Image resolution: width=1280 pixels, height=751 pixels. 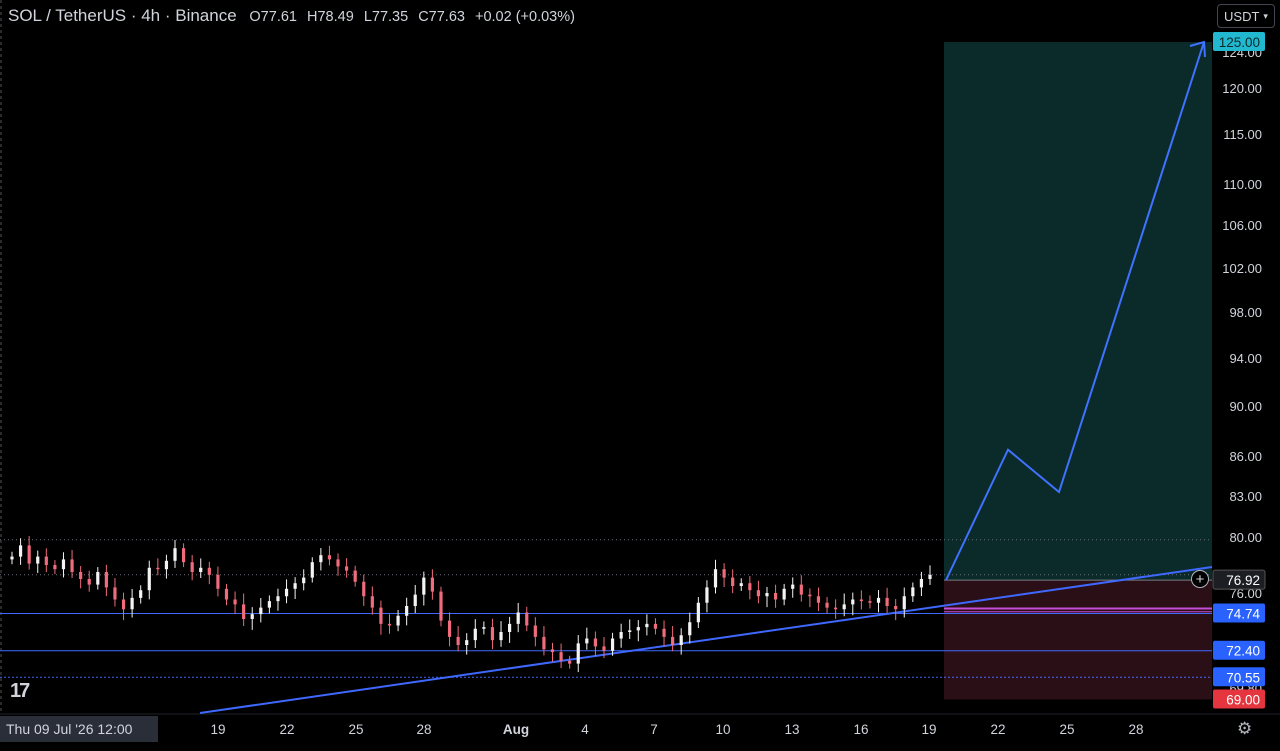 I want to click on y-tick-label: 90.00, so click(x=1245, y=406).